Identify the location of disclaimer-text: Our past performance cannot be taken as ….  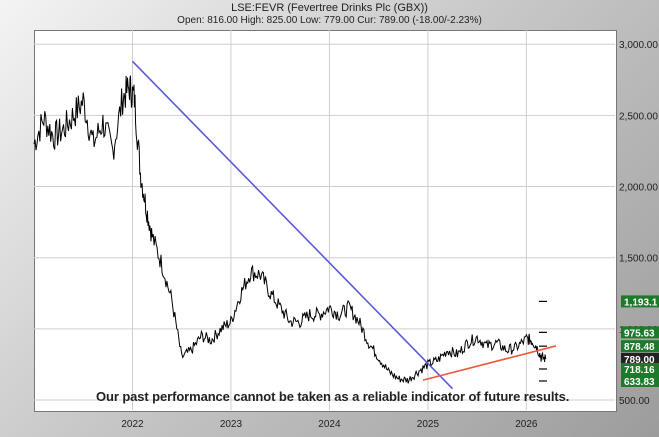
(333, 396).